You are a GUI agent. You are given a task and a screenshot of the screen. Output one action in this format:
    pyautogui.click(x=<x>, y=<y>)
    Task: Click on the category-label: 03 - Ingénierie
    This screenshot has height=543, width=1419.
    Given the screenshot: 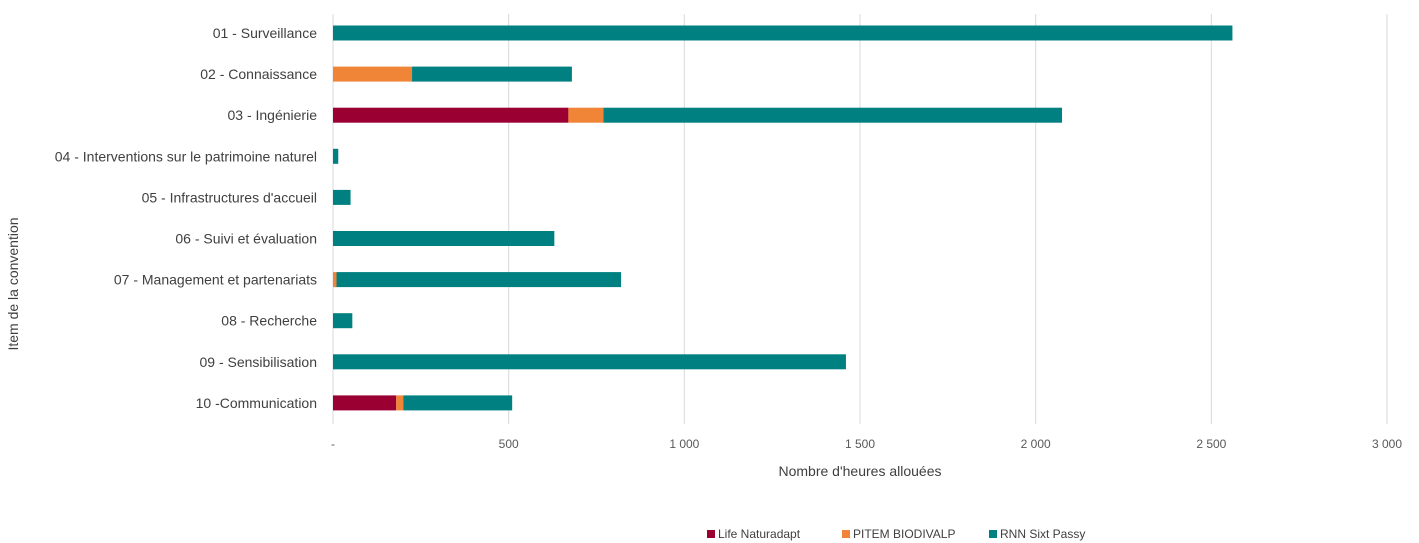 What is the action you would take?
    pyautogui.click(x=272, y=115)
    